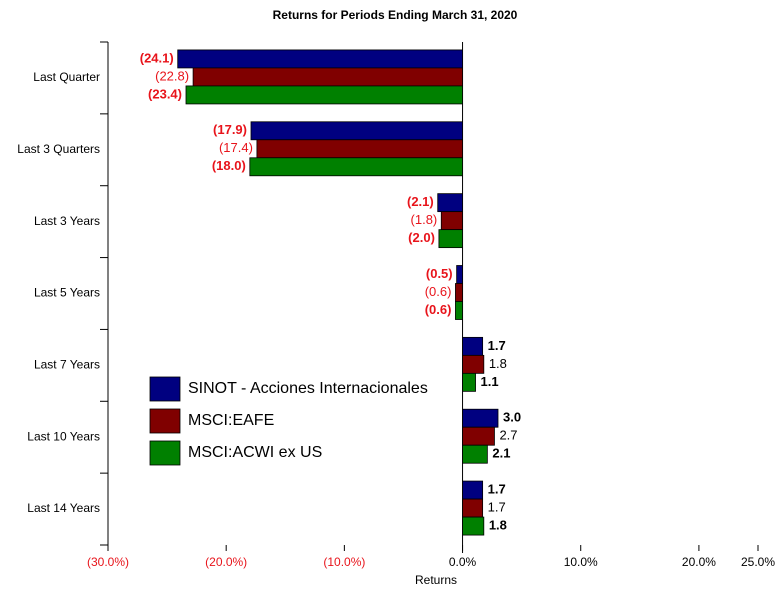  I want to click on value-label: (22.8), so click(172, 75).